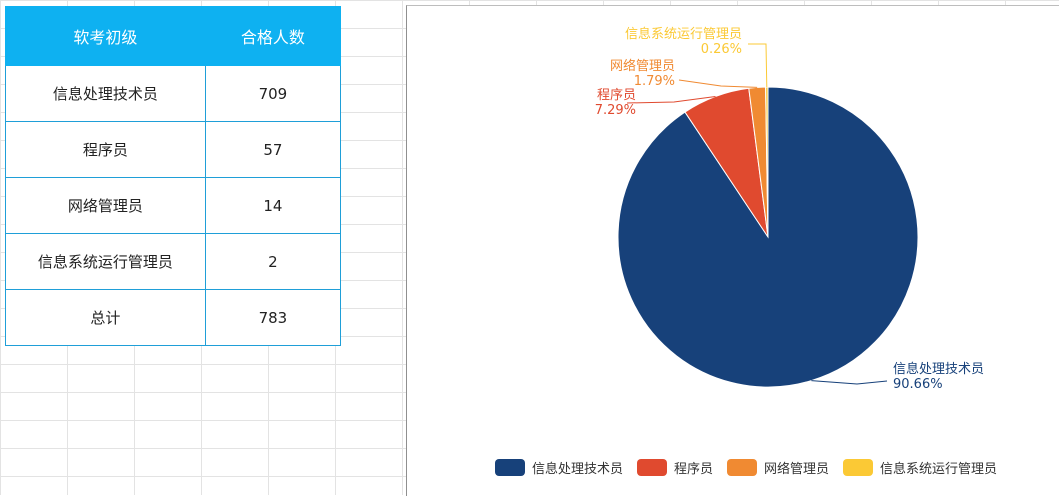 This screenshot has width=1059, height=496. What do you see at coordinates (615, 110) in the screenshot?
I see `slice-label-percent: 7.29%` at bounding box center [615, 110].